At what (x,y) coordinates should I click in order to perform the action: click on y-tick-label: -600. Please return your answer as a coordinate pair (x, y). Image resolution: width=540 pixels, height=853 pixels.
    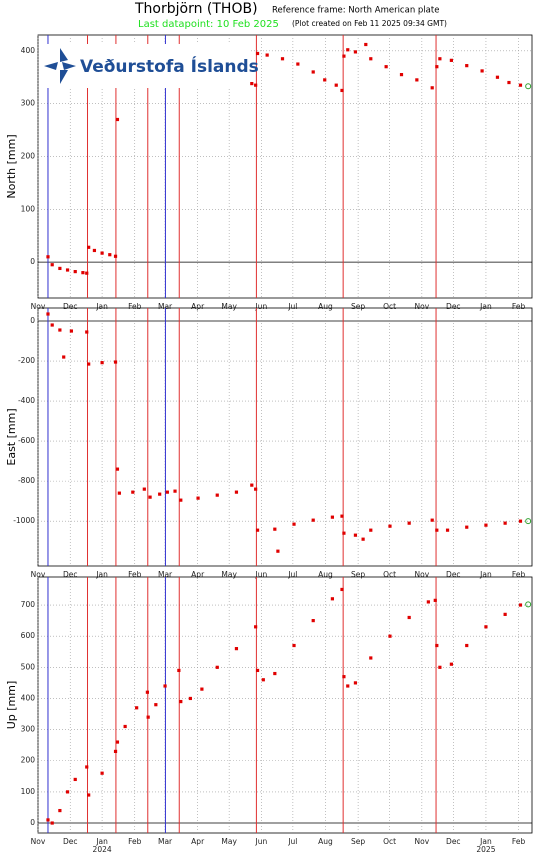
    Looking at the image, I should click on (26, 440).